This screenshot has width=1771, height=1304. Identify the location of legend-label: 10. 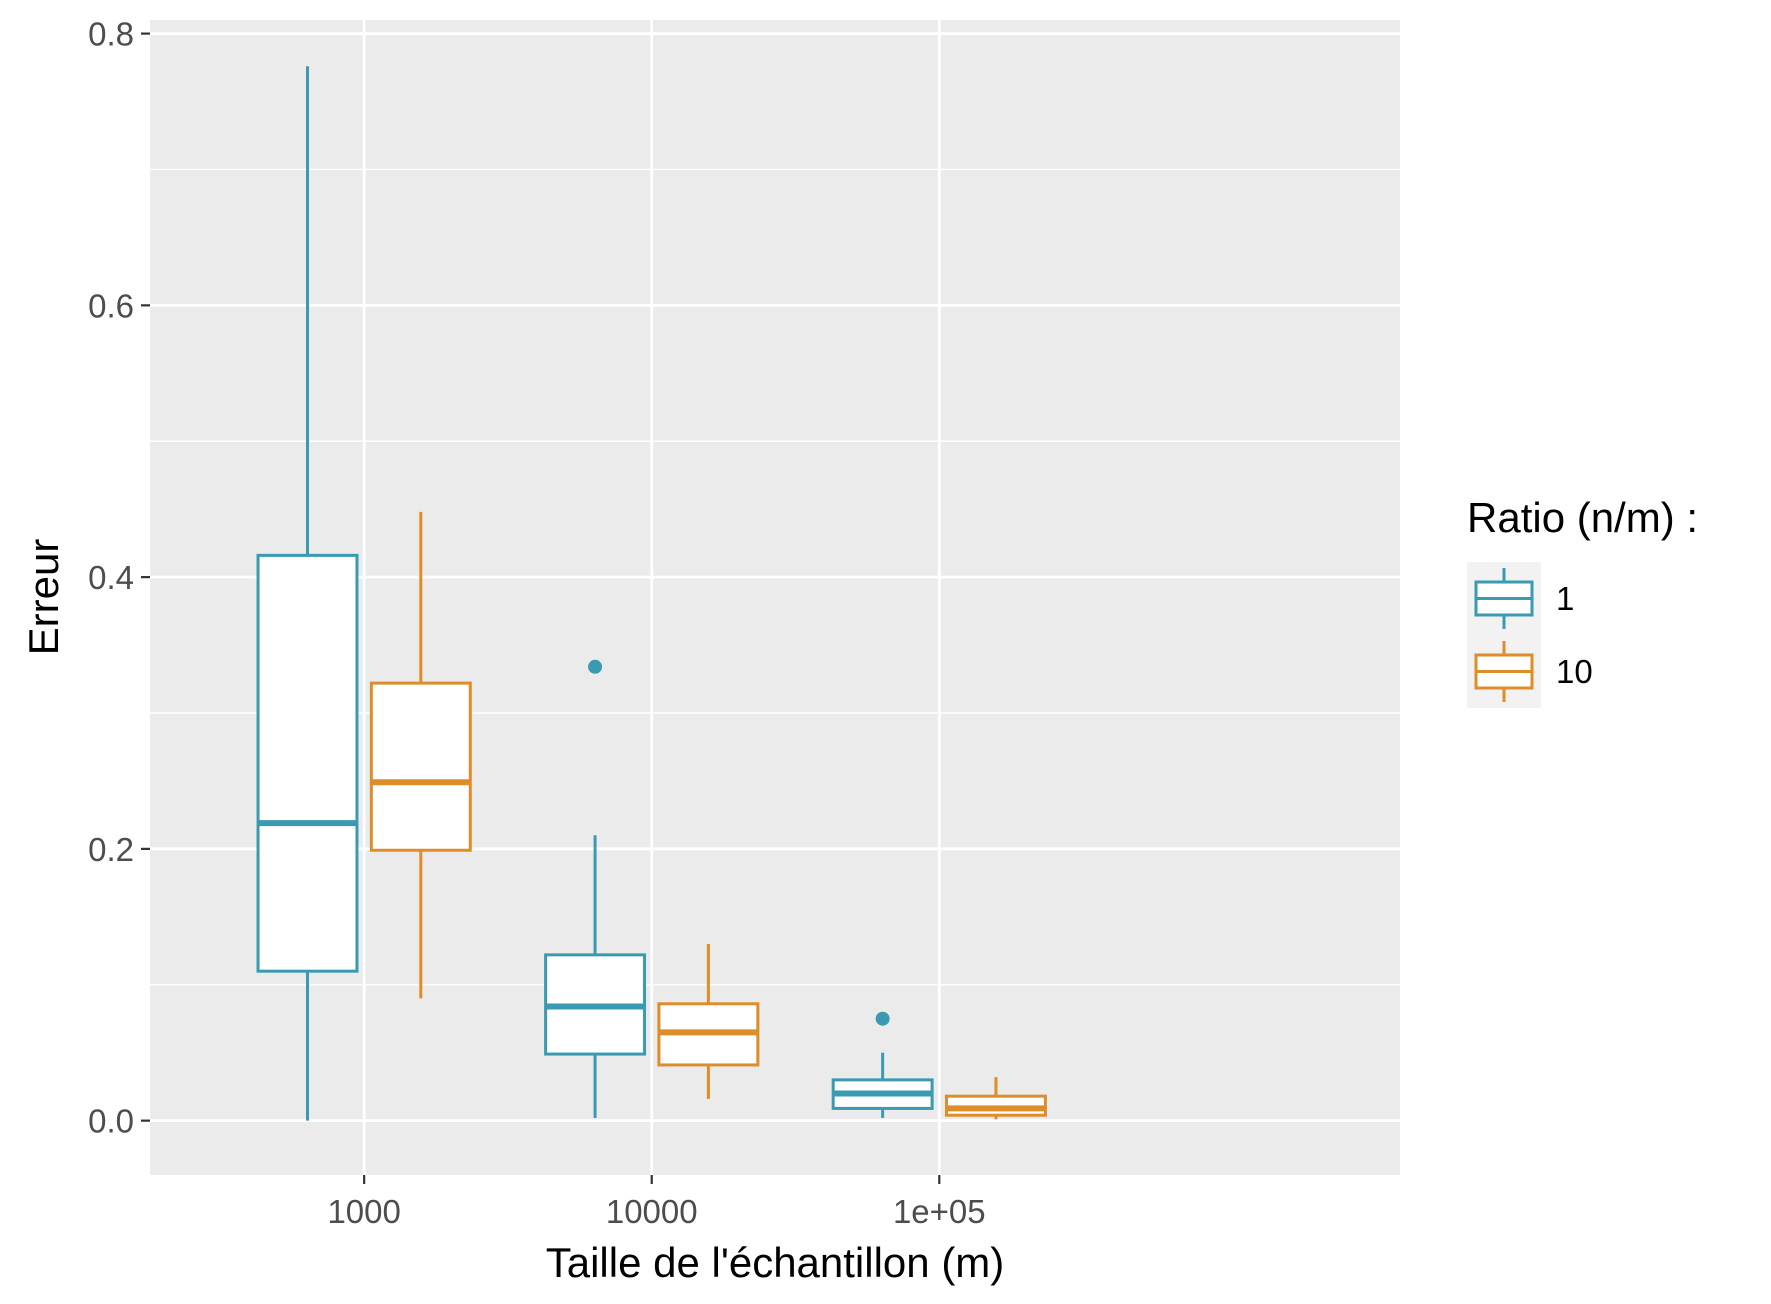
(1574, 671).